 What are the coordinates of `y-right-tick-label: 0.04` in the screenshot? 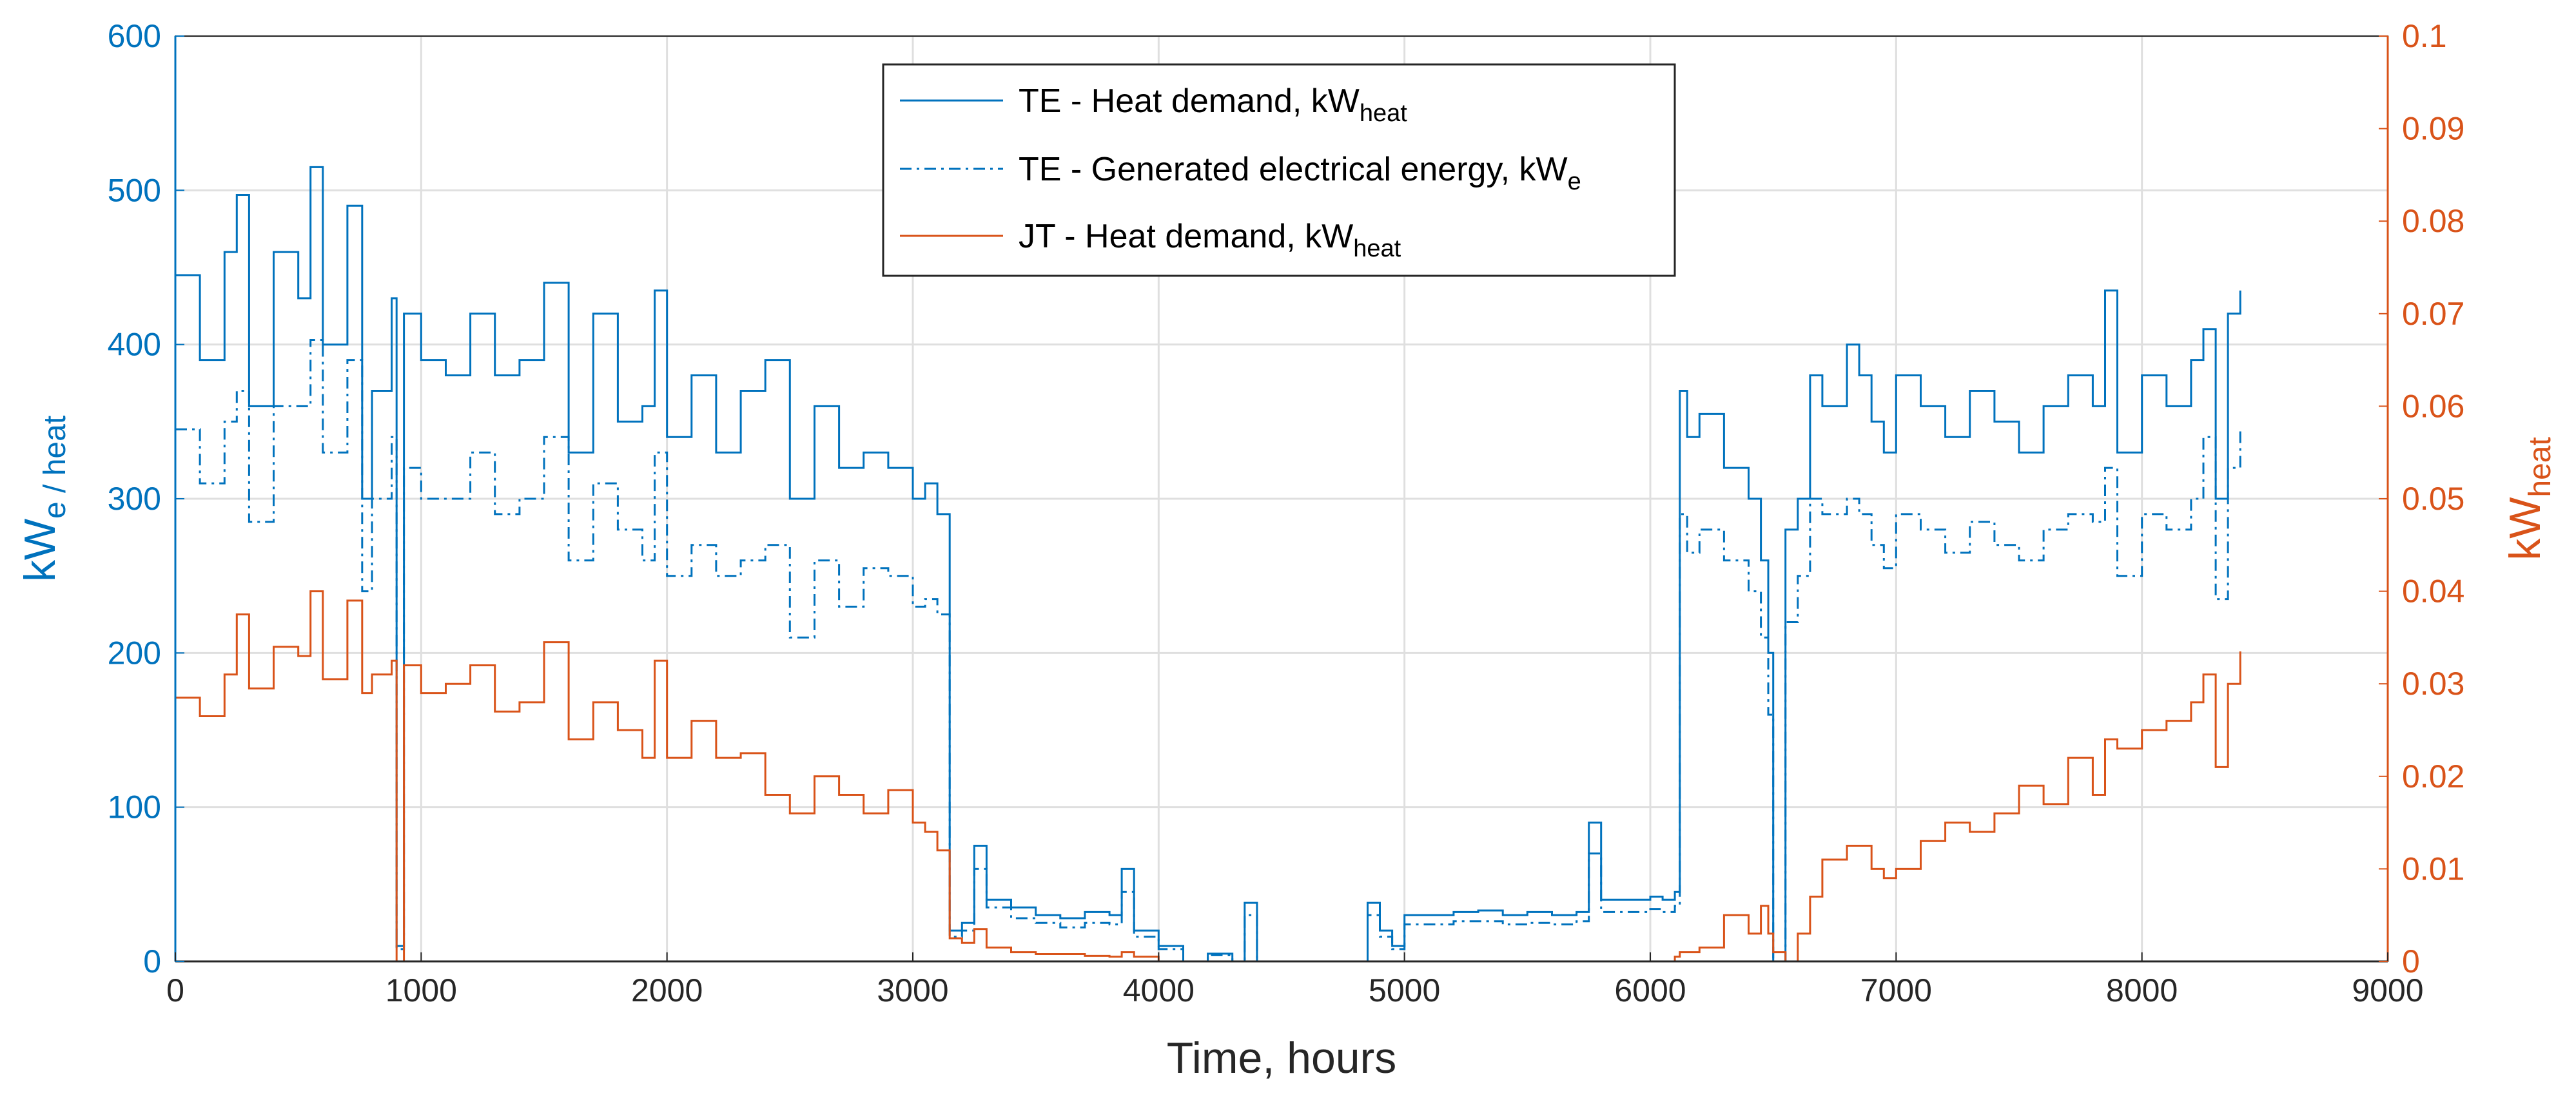 It's located at (2433, 591).